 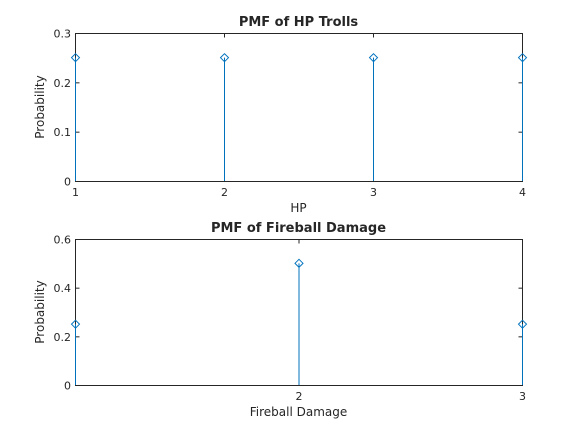 What do you see at coordinates (75, 192) in the screenshot?
I see `x-tick-label: 1` at bounding box center [75, 192].